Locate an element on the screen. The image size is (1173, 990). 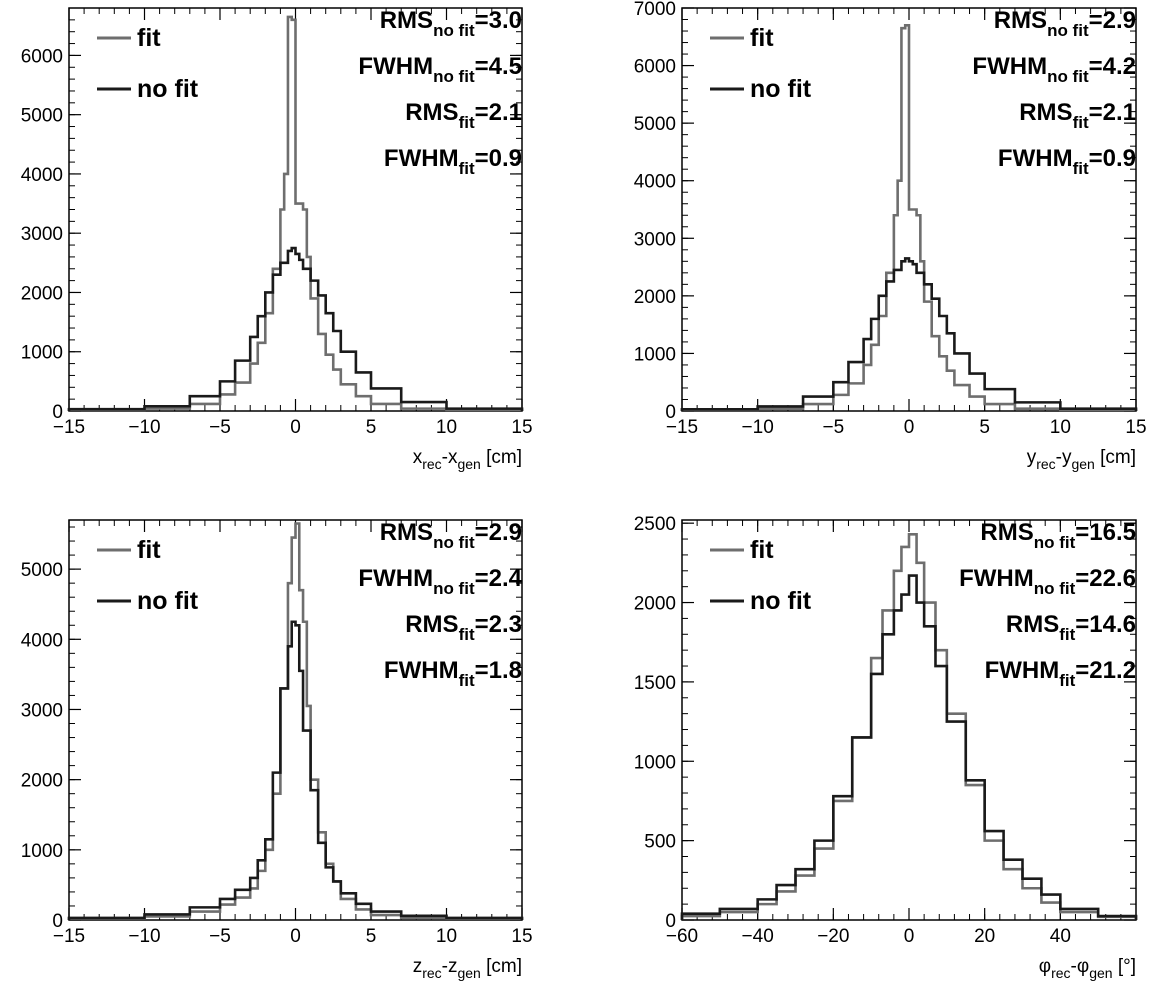
stat-value: =2.9 is located at coordinates (498, 532).